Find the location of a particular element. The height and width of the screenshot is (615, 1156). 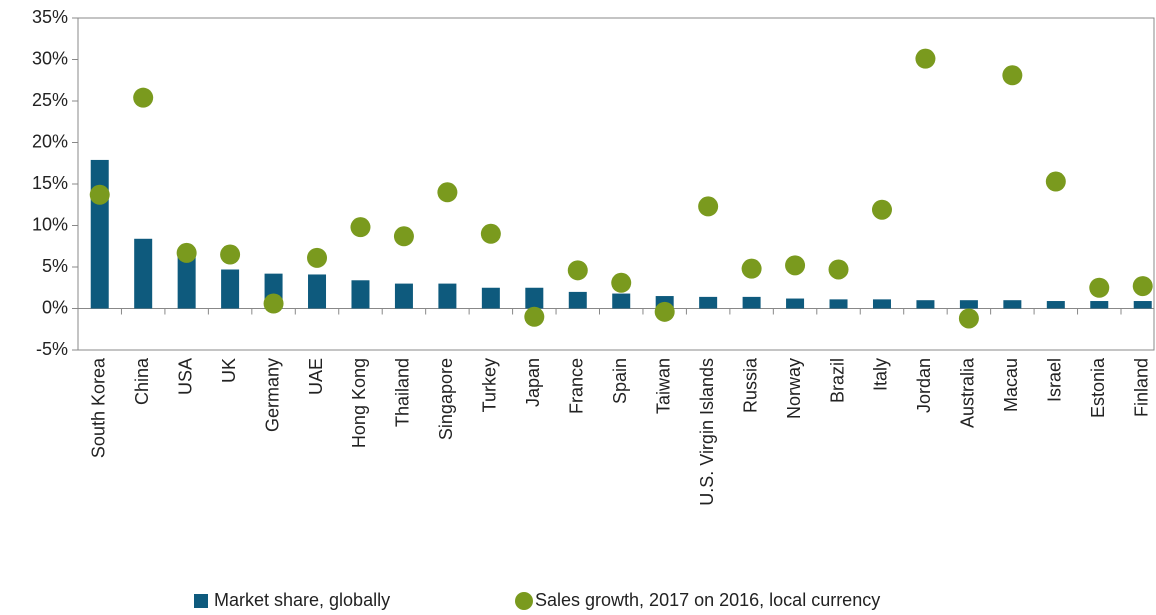

x-tick-label: Hong Kong is located at coordinates (359, 403).